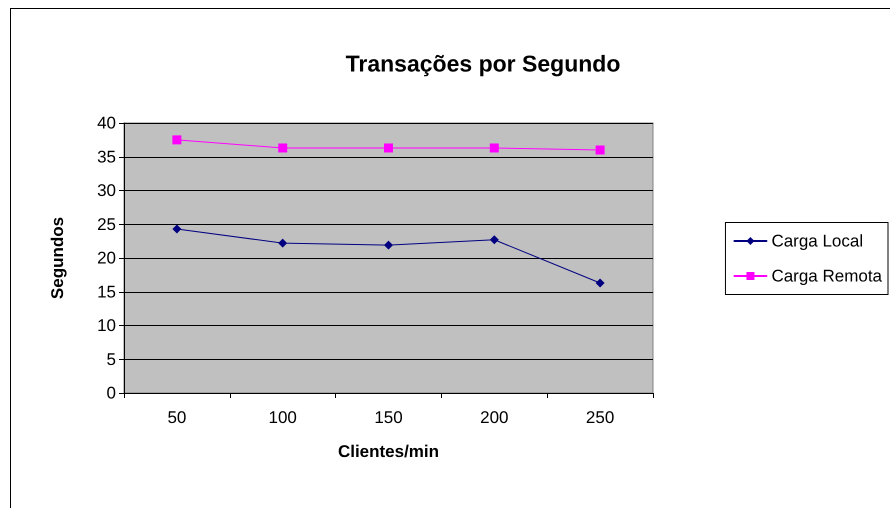 The image size is (891, 510). What do you see at coordinates (111, 359) in the screenshot?
I see `y-tick-label: 5` at bounding box center [111, 359].